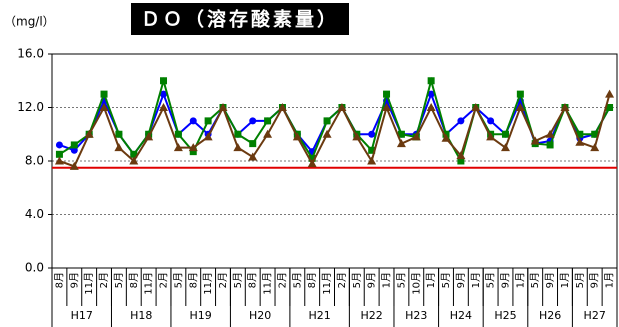 The height and width of the screenshot is (327, 619). I want to click on group-label: H24, so click(461, 315).